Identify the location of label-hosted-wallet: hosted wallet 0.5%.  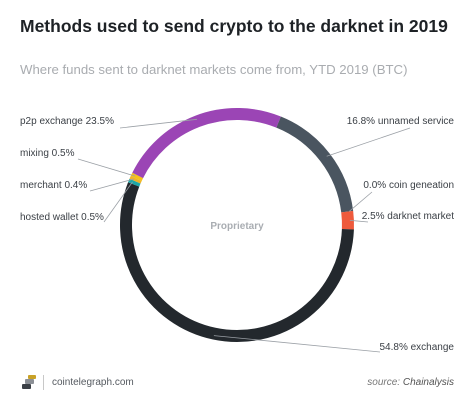
(62, 217).